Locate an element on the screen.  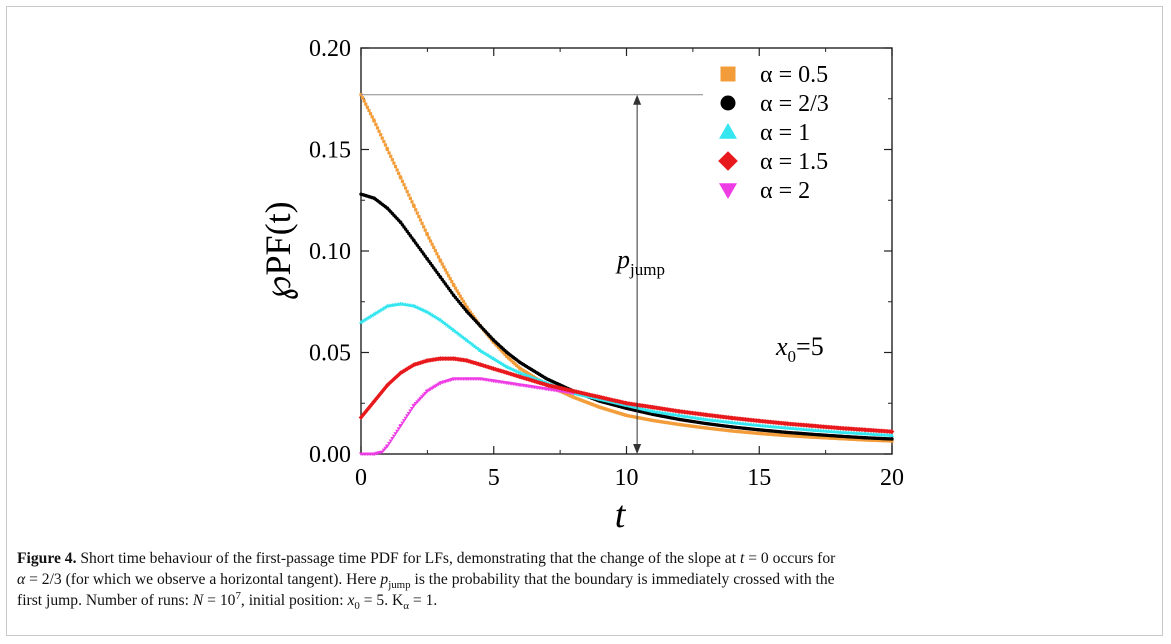
y-tick-label: 0.20 is located at coordinates (330, 49).